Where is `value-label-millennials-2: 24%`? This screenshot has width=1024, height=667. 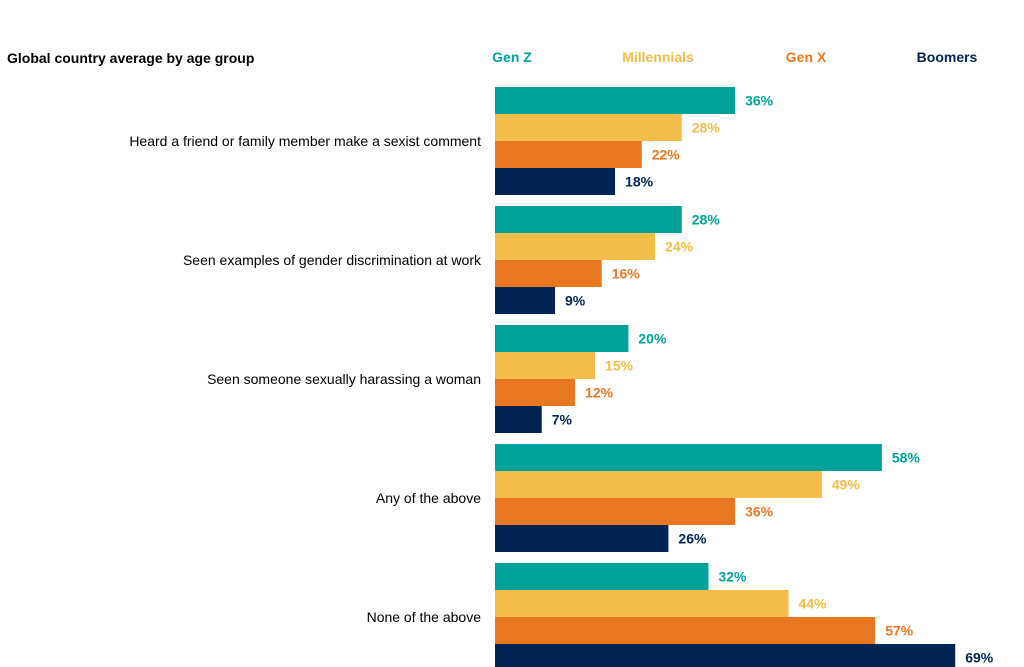
value-label-millennials-2: 24% is located at coordinates (679, 247).